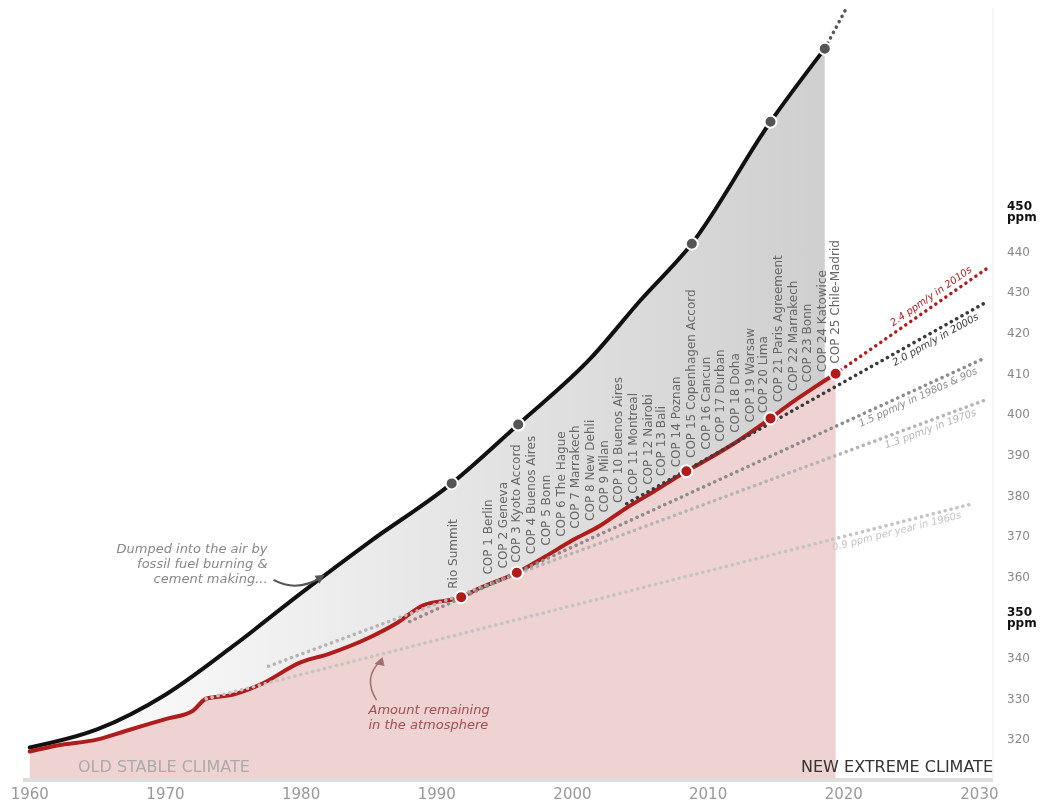  Describe the element at coordinates (574, 477) in the screenshot. I see `annotation: COP 7 Marrakech` at that location.